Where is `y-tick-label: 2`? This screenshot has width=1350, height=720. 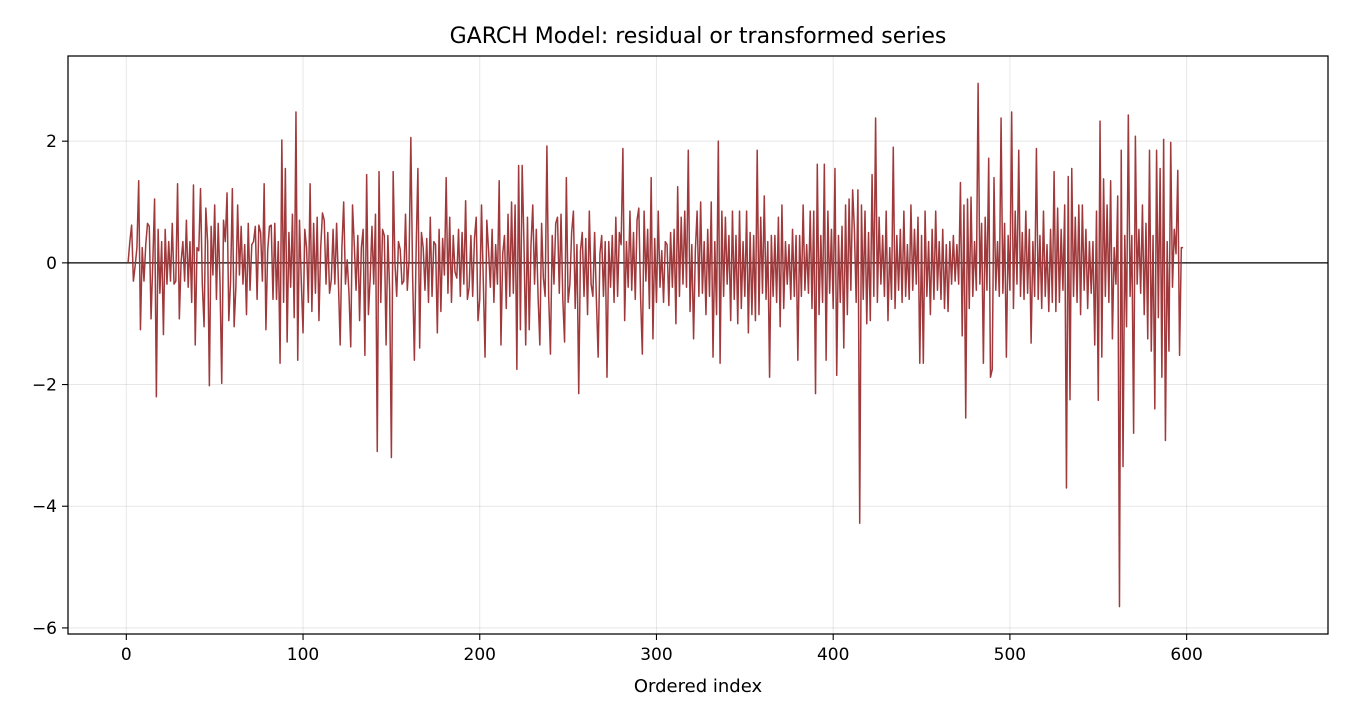 y-tick-label: 2 is located at coordinates (51, 142).